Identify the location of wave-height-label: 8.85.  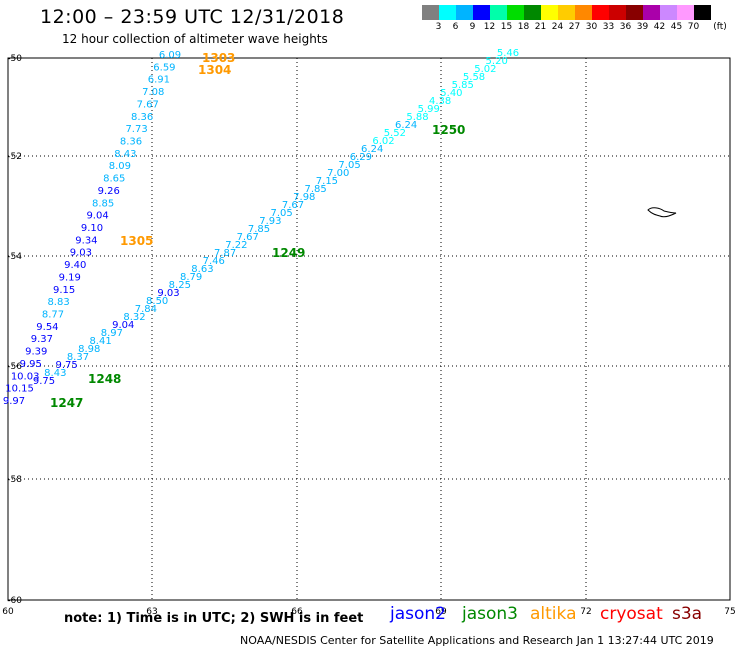
(103, 203).